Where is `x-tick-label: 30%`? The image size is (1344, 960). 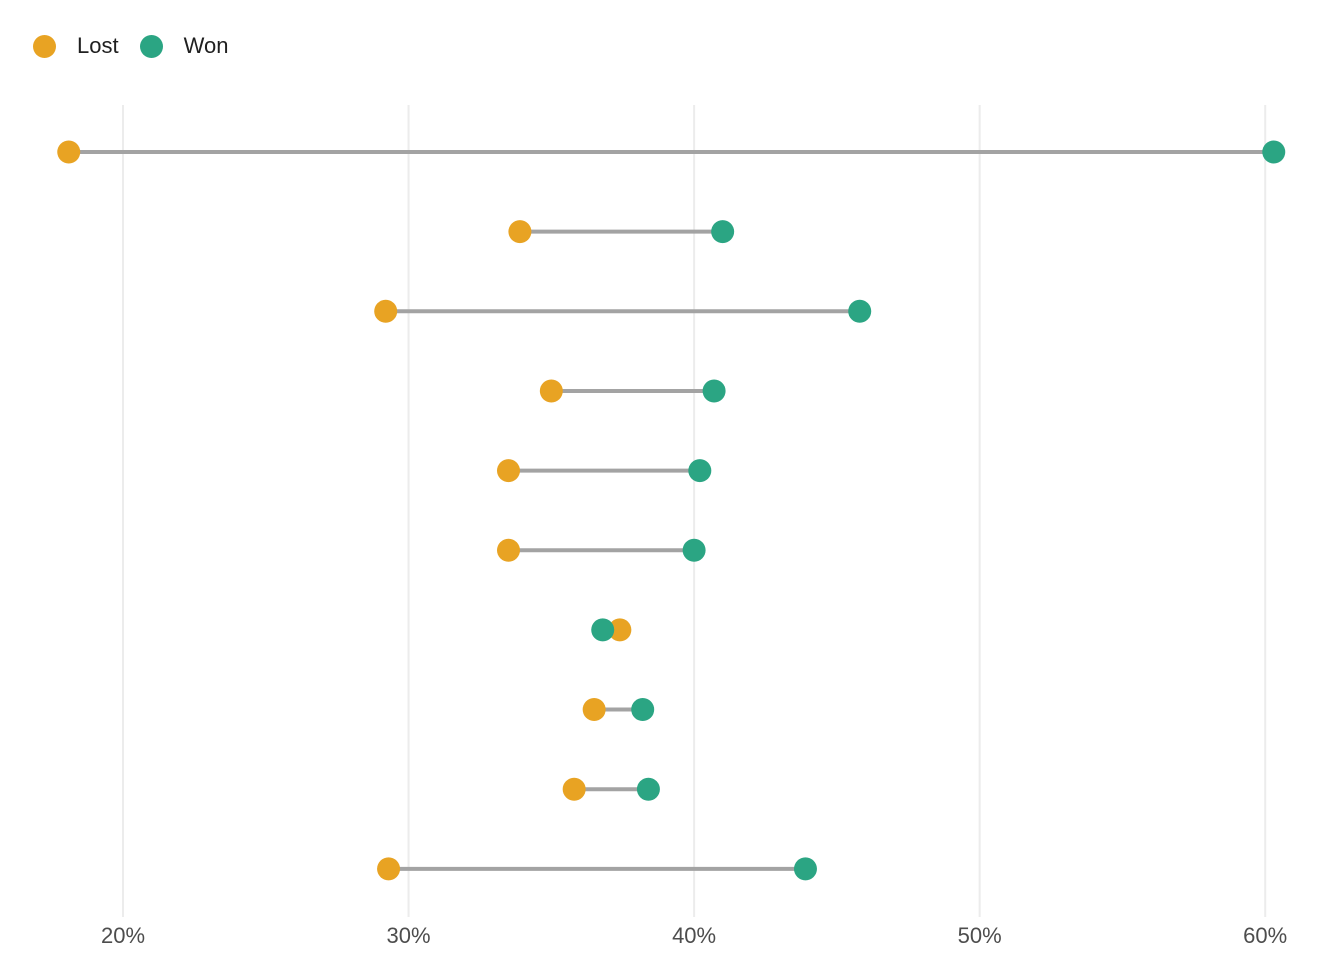
x-tick-label: 30% is located at coordinates (409, 935).